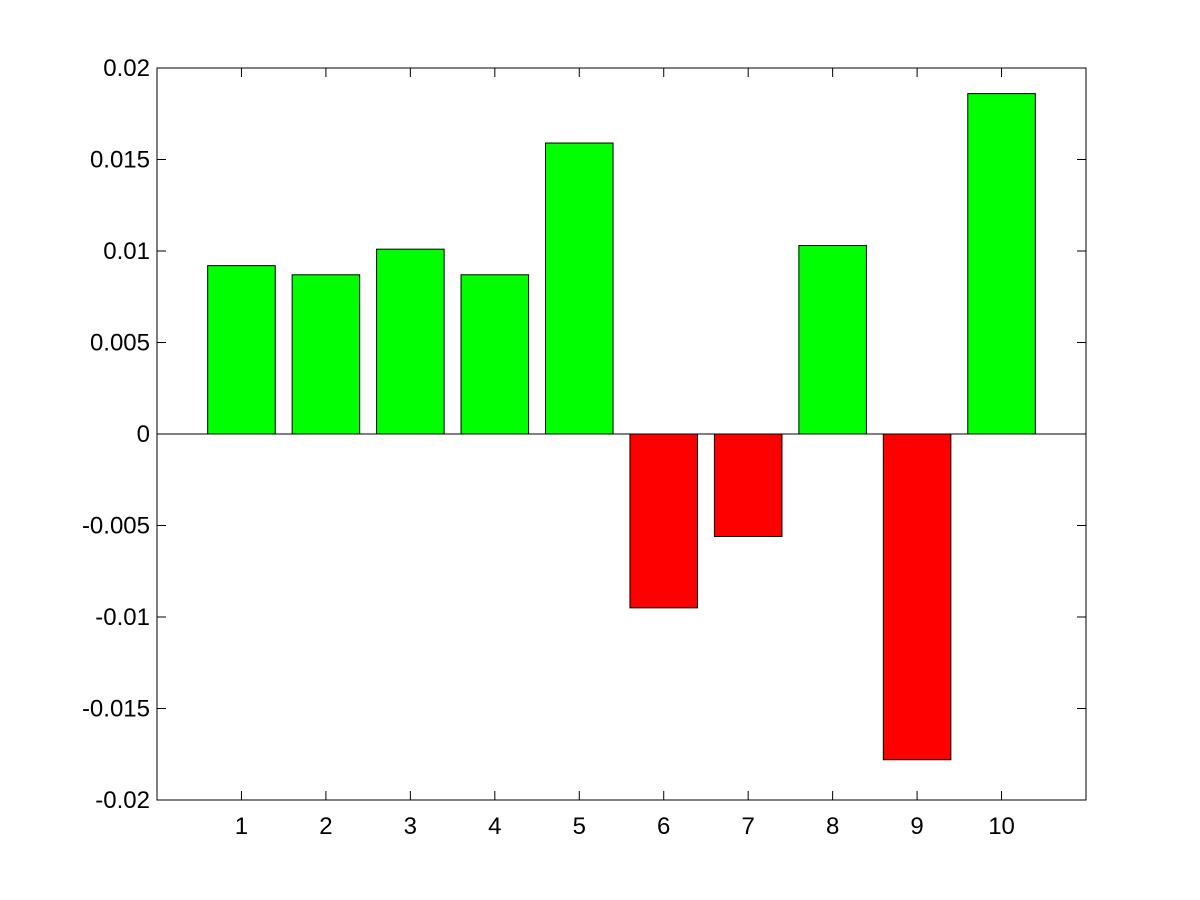 The height and width of the screenshot is (900, 1200). I want to click on x-tick-label-5: 5, so click(579, 826).